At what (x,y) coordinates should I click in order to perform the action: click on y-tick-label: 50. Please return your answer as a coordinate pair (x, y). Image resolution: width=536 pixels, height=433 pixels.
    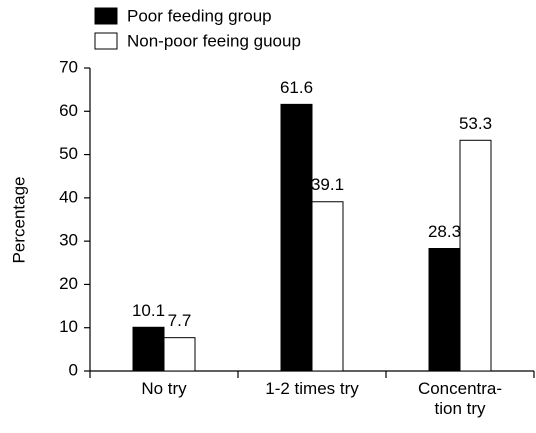
    Looking at the image, I should click on (68, 153).